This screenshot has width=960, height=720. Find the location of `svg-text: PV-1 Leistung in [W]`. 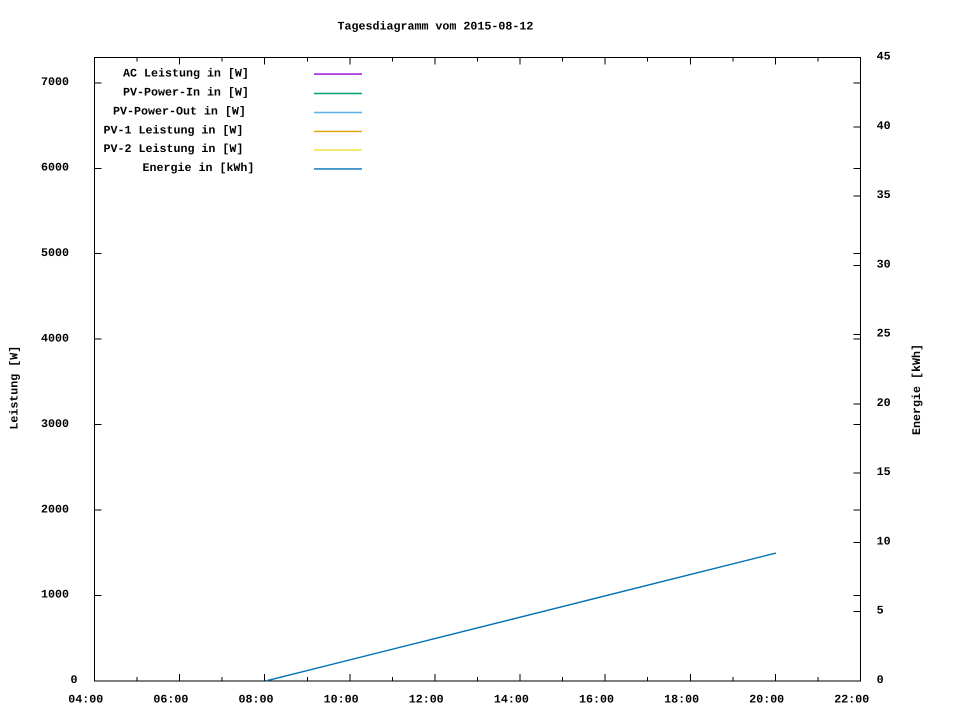

svg-text: PV-1 Leistung in [W] is located at coordinates (174, 131).